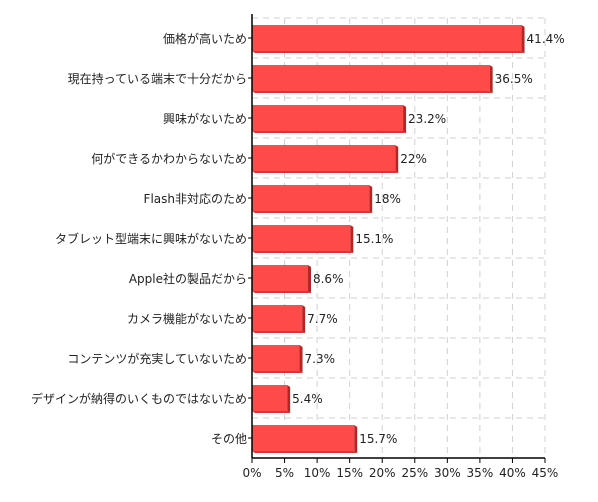  Describe the element at coordinates (512, 473) in the screenshot. I see `x-tick-label: 40%` at that location.